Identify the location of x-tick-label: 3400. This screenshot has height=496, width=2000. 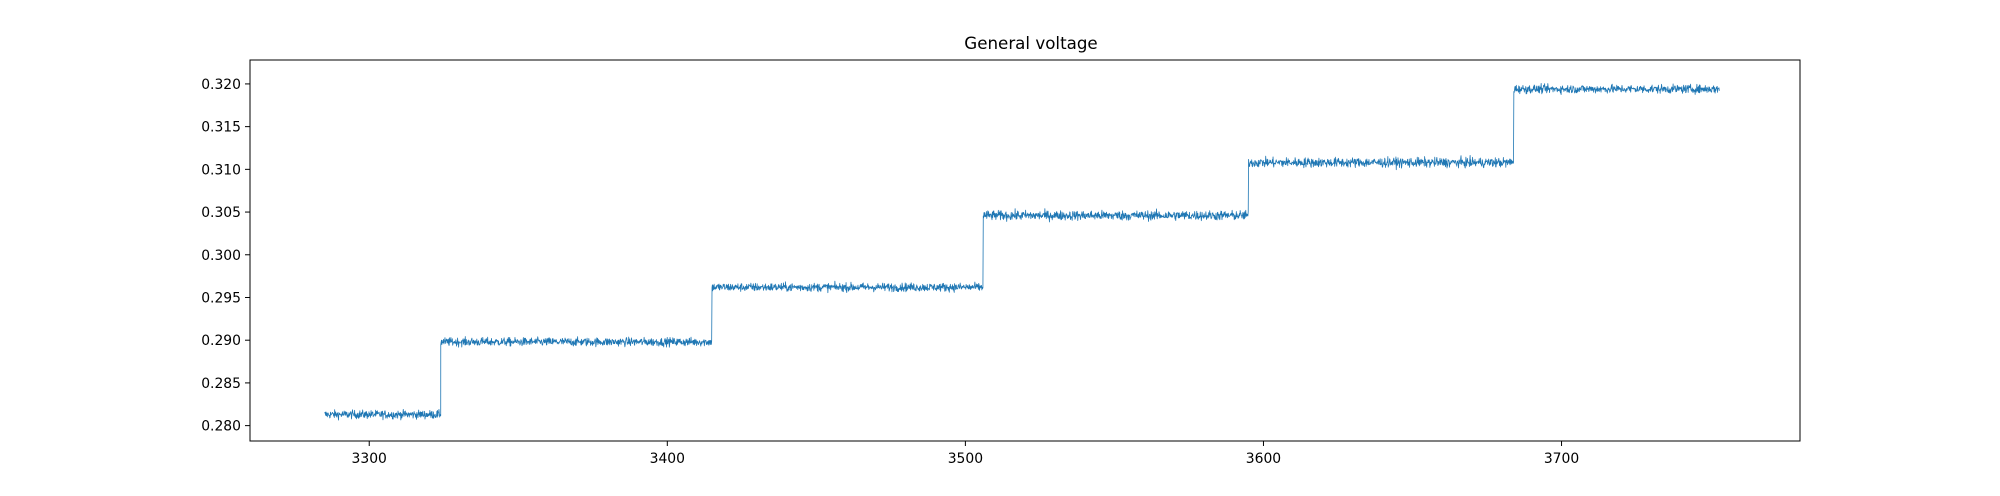
(667, 459).